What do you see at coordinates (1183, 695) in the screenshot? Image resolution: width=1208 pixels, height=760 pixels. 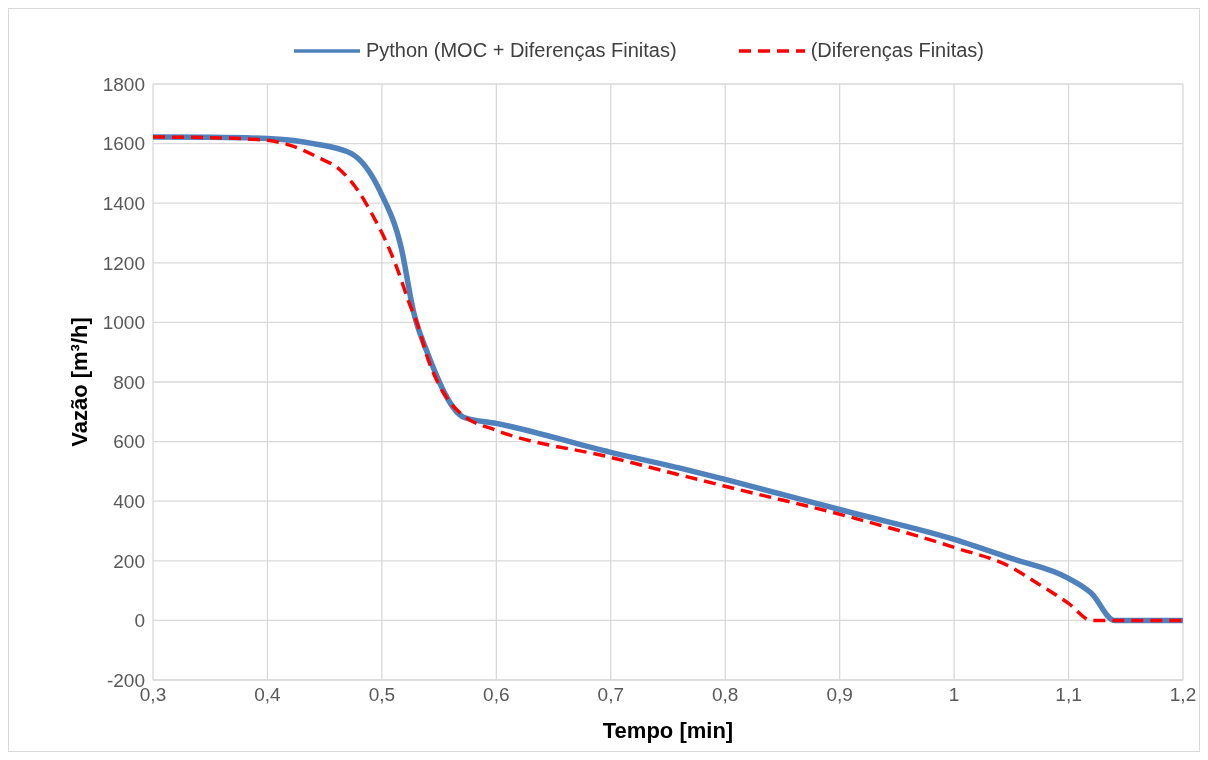 I see `x-tick-label: 1,2` at bounding box center [1183, 695].